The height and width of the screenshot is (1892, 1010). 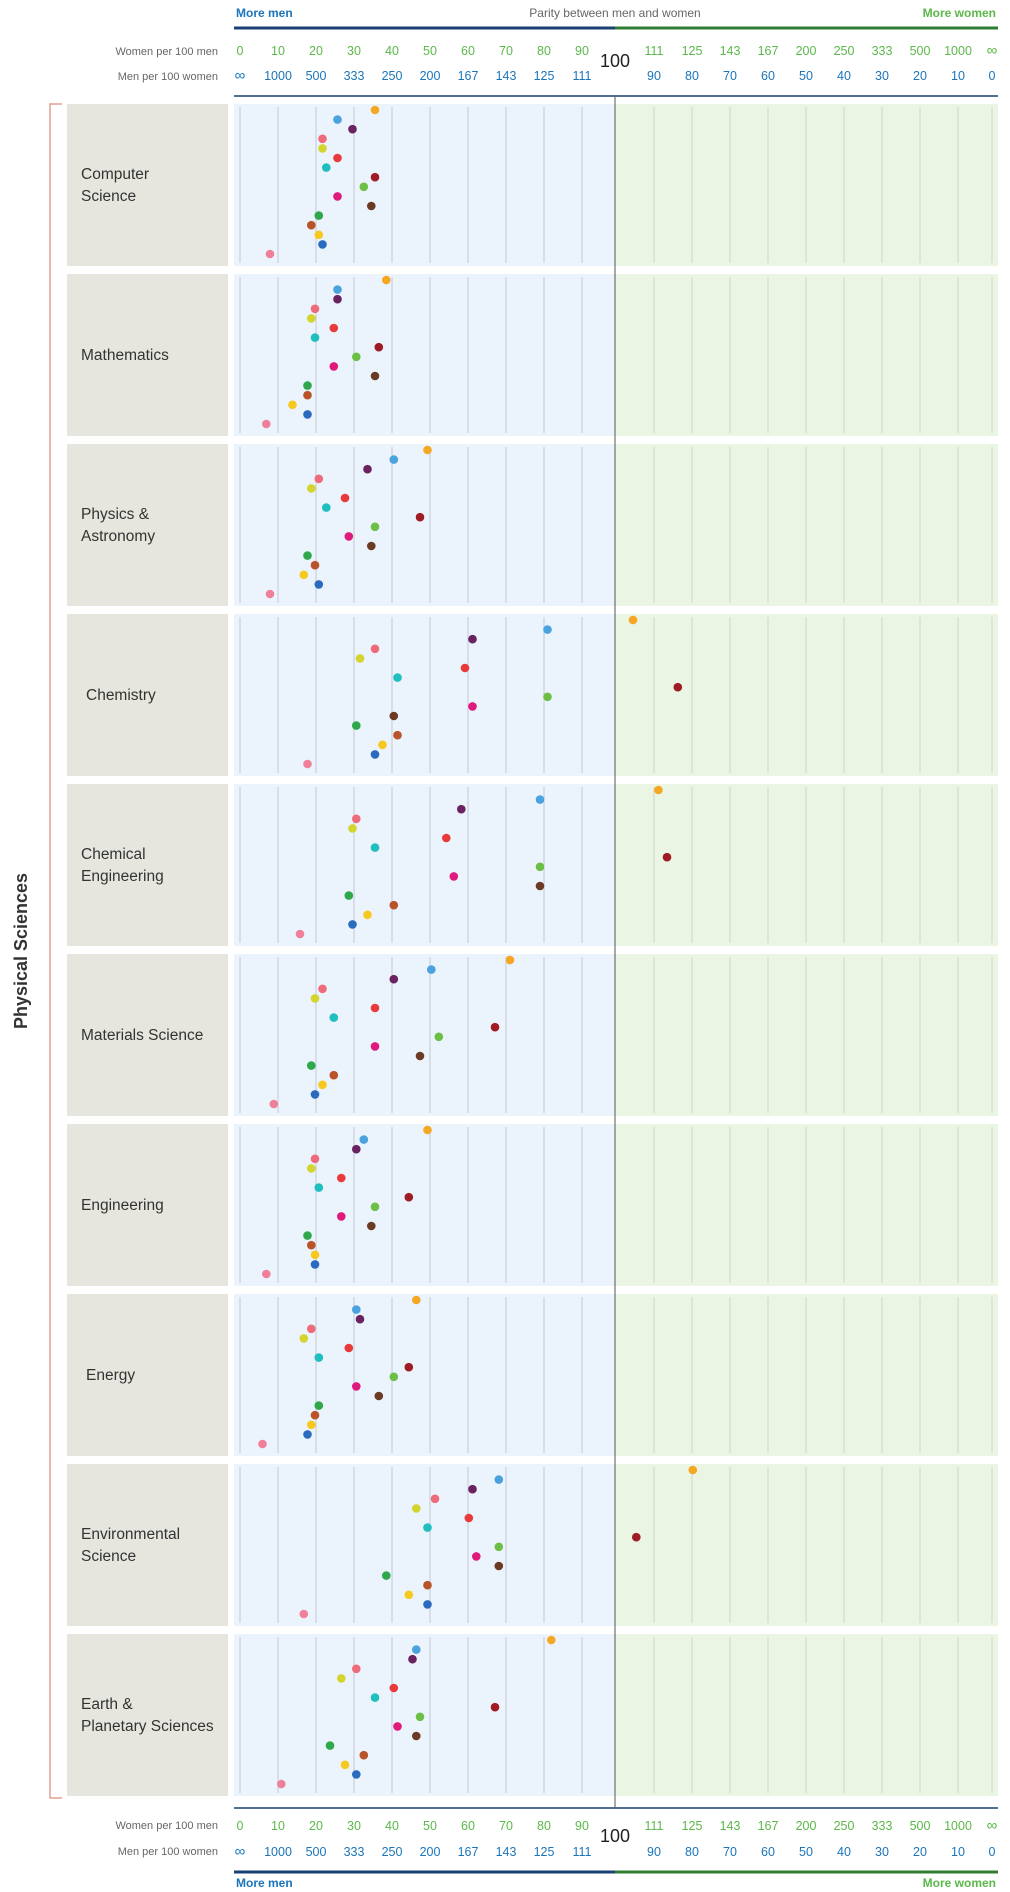 What do you see at coordinates (544, 1826) in the screenshot?
I see `bottom-women-tick-8: 80` at bounding box center [544, 1826].